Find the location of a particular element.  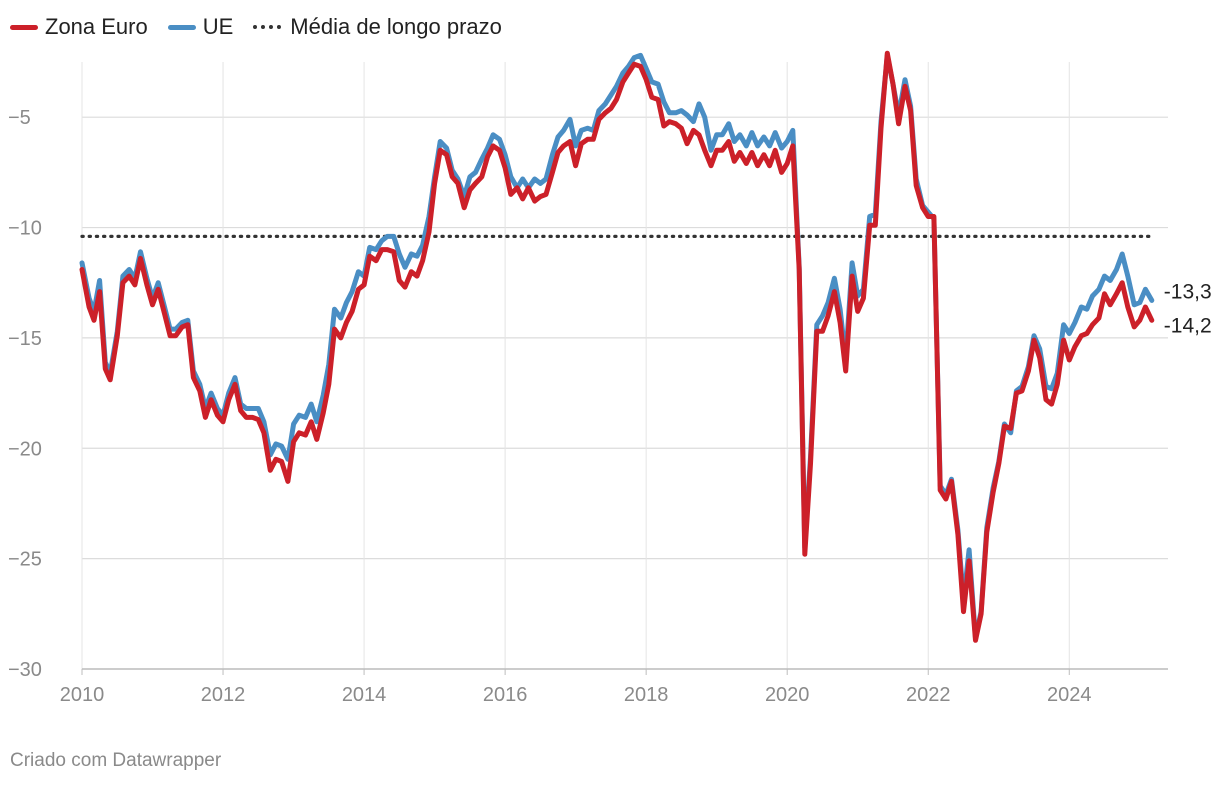

x-tick-label: 2012 is located at coordinates (223, 695).